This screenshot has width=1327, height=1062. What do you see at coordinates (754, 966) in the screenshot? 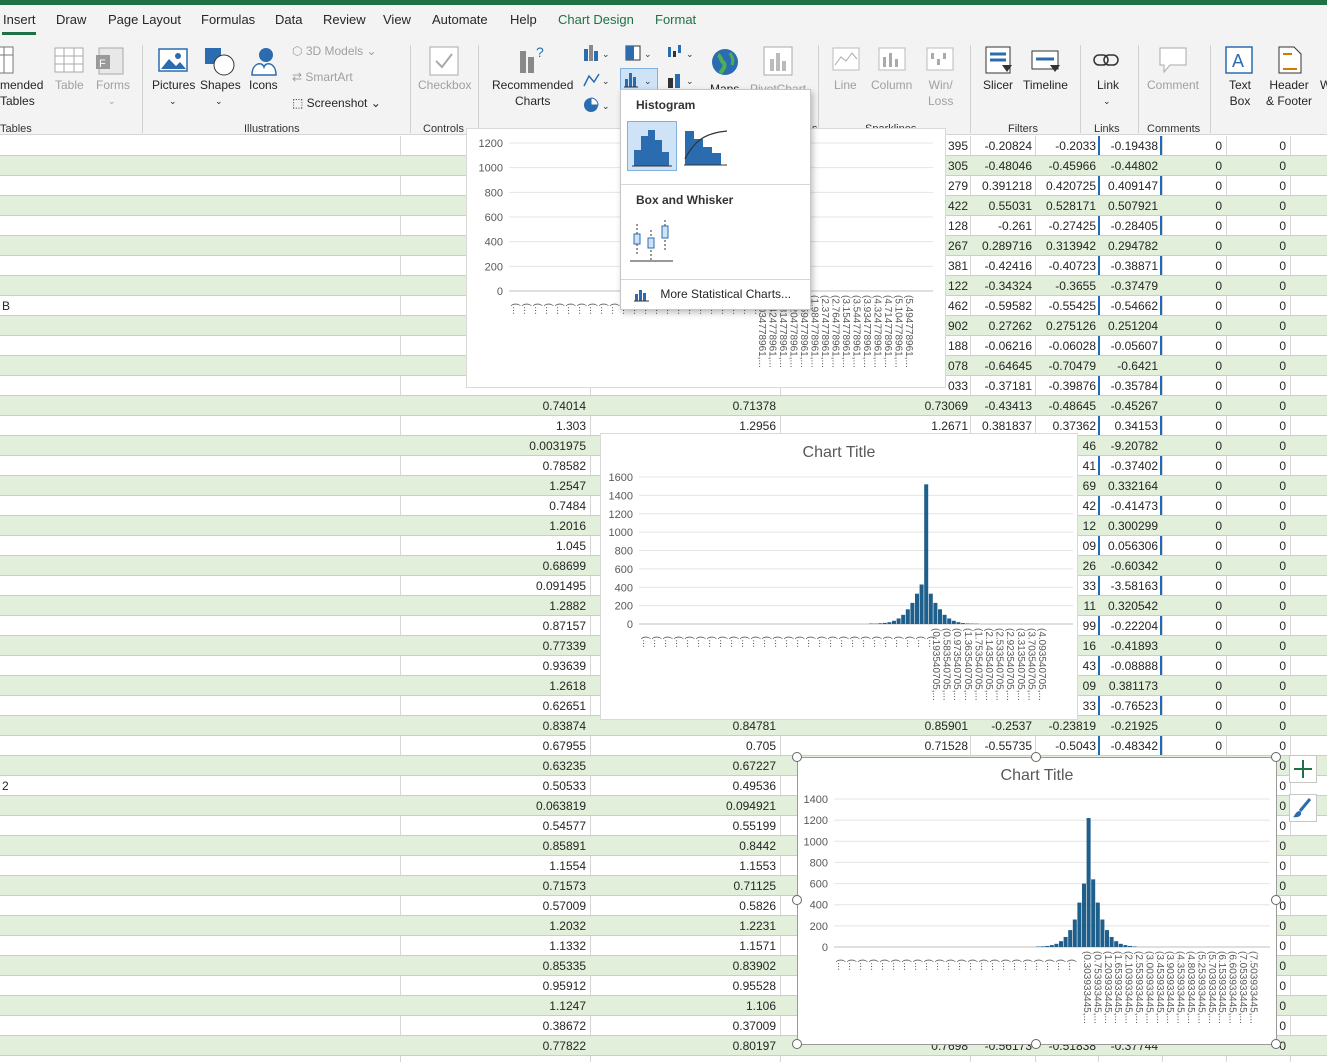
I see `cell: 0.83902` at bounding box center [754, 966].